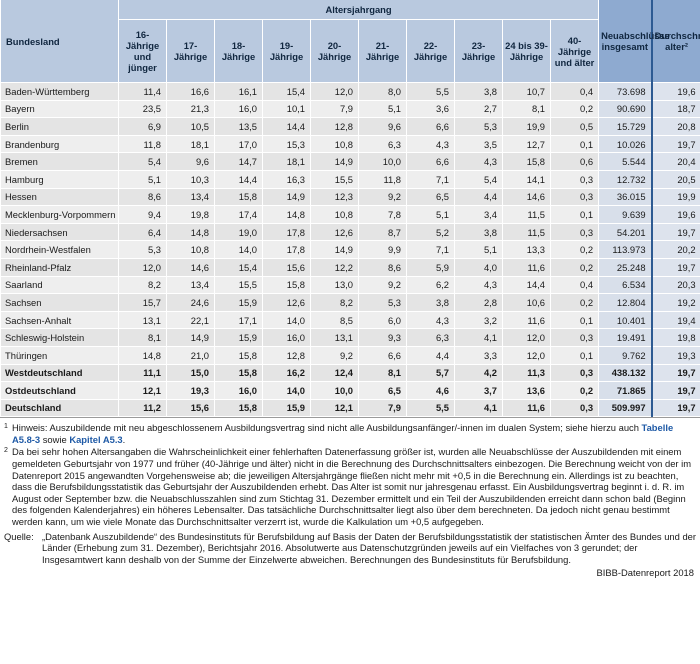 The height and width of the screenshot is (664, 700). What do you see at coordinates (343, 433) in the screenshot?
I see `link: Tabelle A5.8-3` at bounding box center [343, 433].